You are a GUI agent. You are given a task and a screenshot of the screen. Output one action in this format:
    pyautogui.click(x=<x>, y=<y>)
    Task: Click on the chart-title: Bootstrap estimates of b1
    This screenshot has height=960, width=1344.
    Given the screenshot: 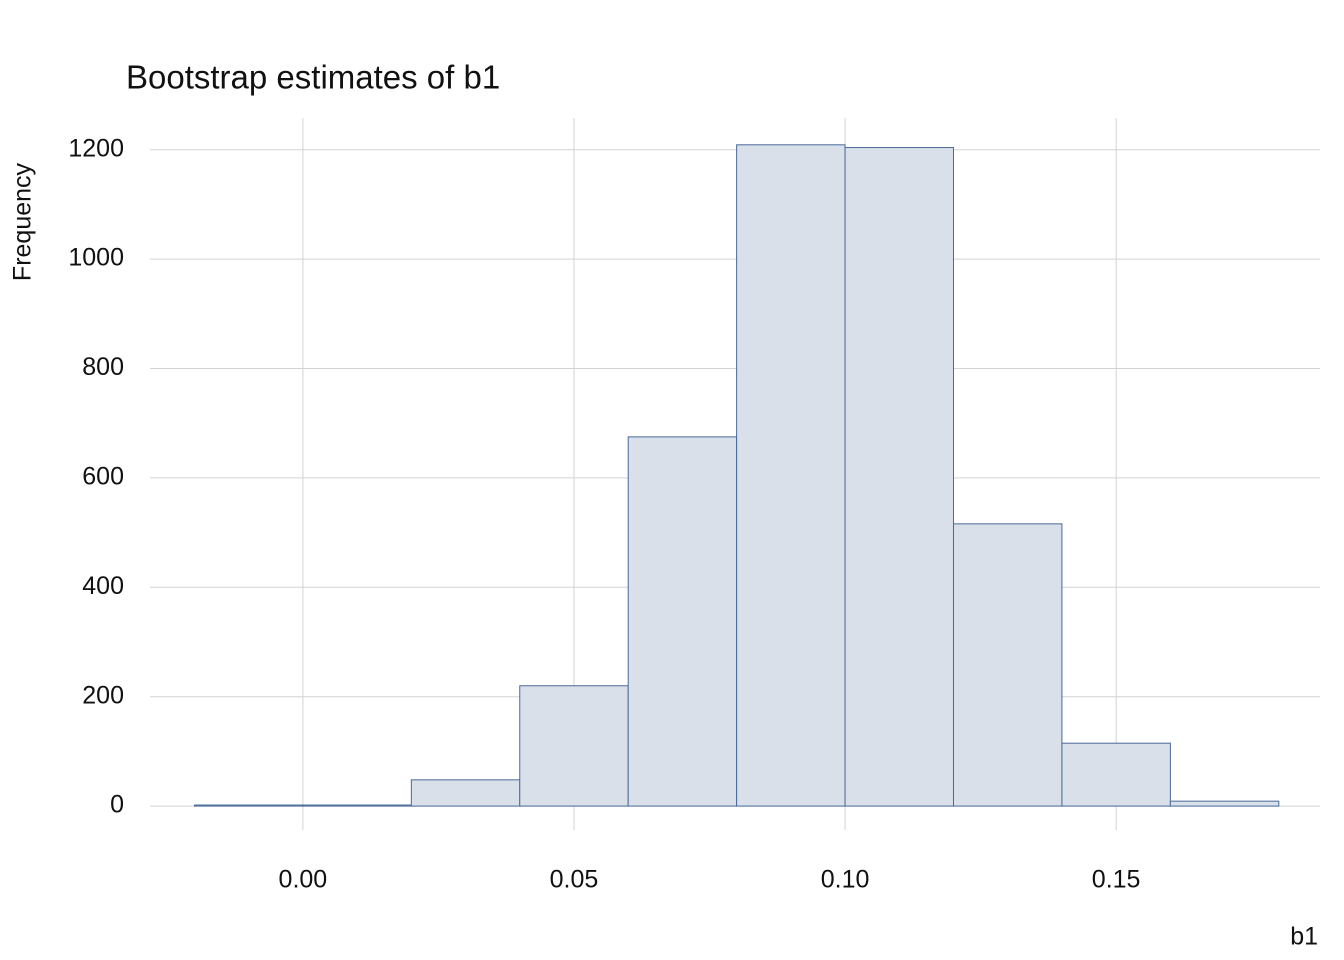 What is the action you would take?
    pyautogui.click(x=313, y=77)
    